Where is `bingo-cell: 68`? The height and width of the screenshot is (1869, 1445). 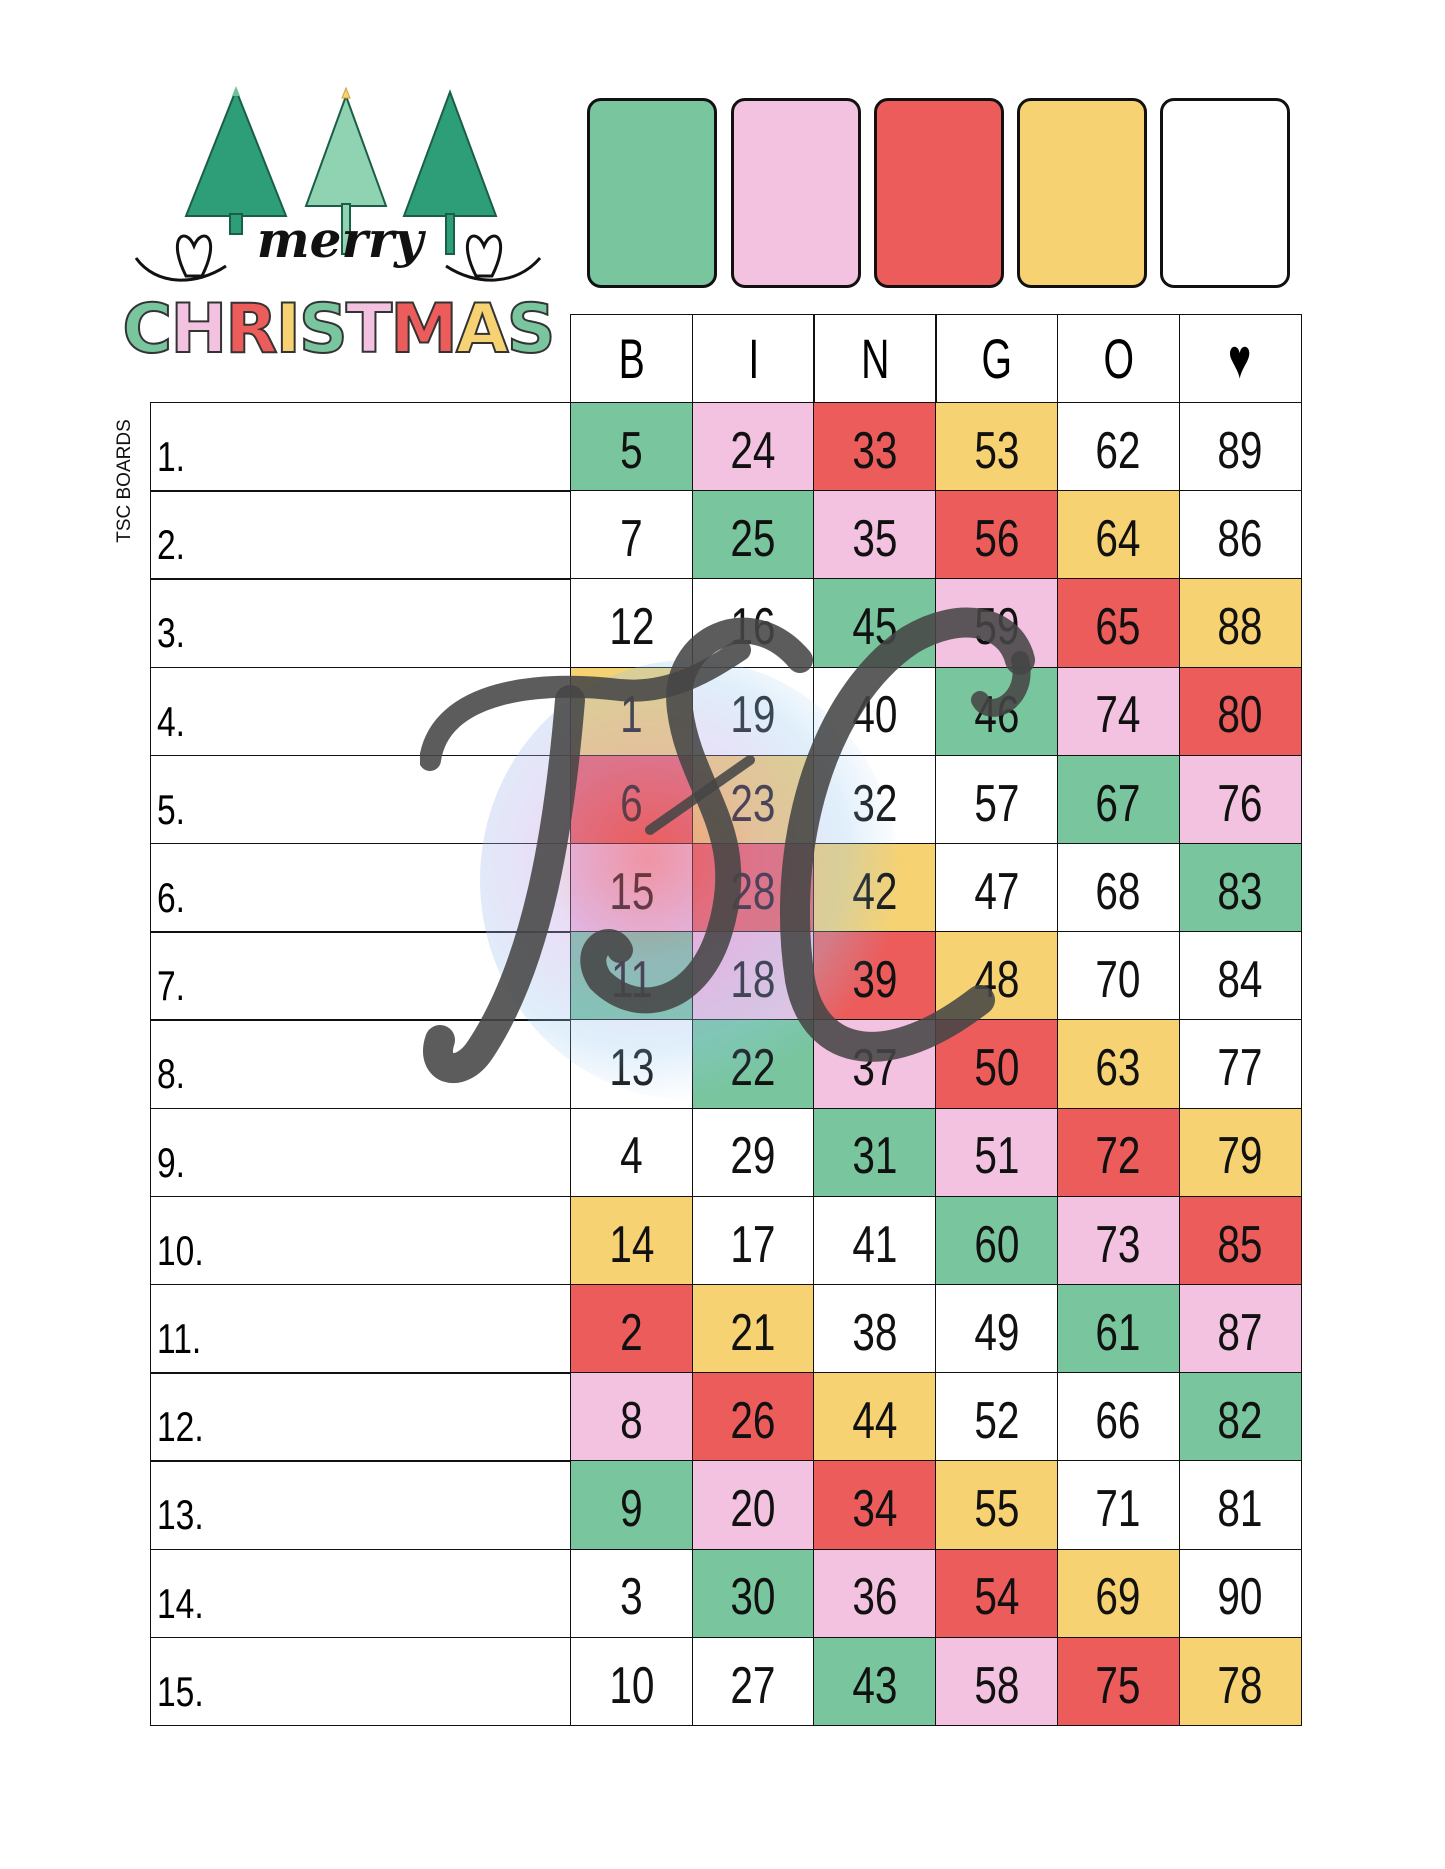 bingo-cell: 68 is located at coordinates (1118, 888).